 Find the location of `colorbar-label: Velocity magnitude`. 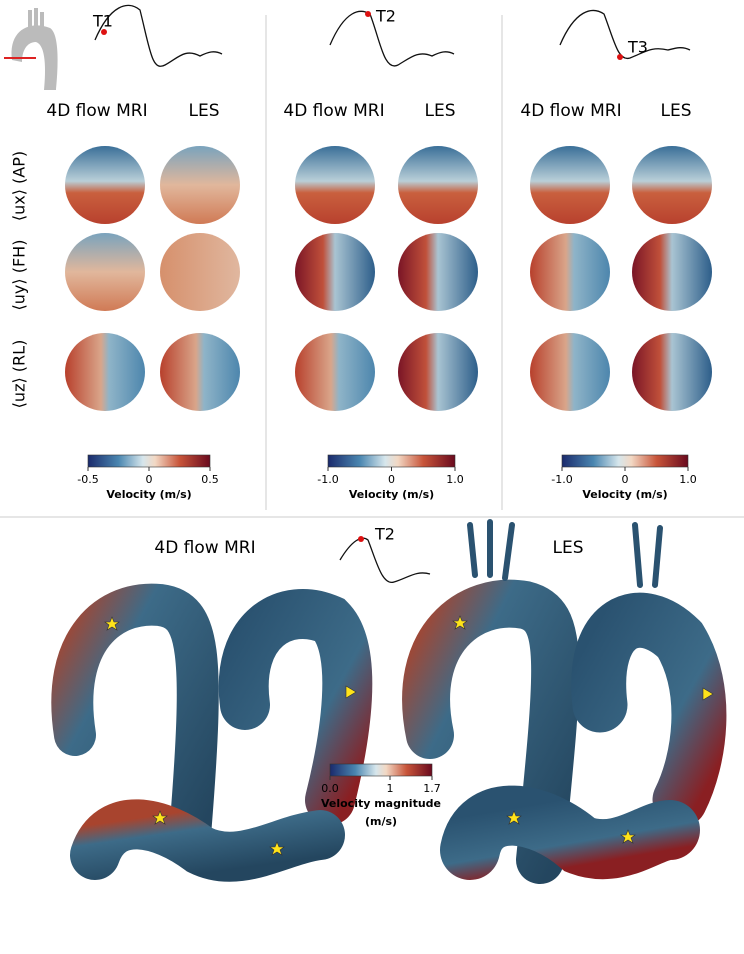

colorbar-label: Velocity magnitude is located at coordinates (381, 803).